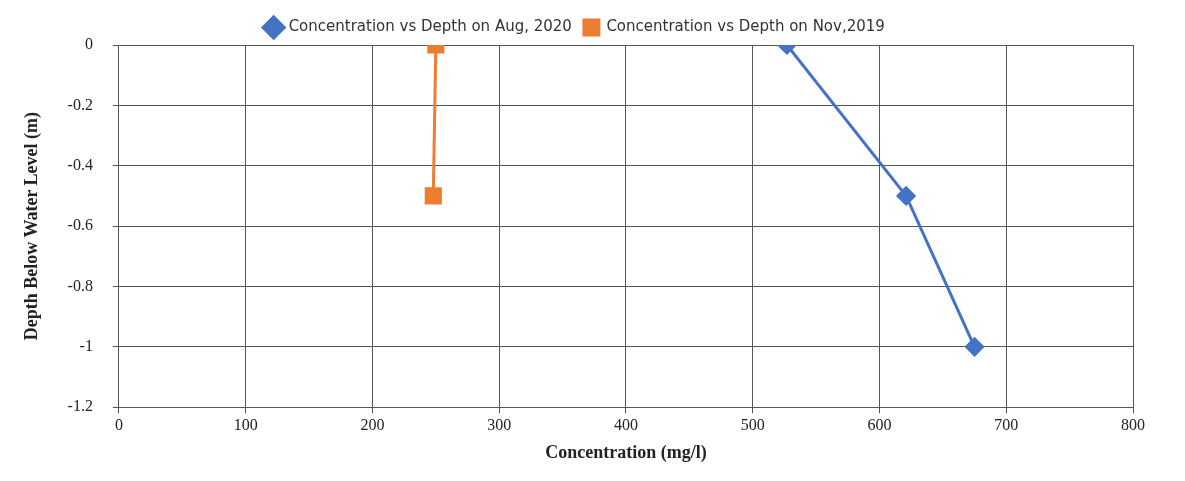  Describe the element at coordinates (32, 226) in the screenshot. I see `y-axis-title: Depth Below Water Level (m)` at that location.